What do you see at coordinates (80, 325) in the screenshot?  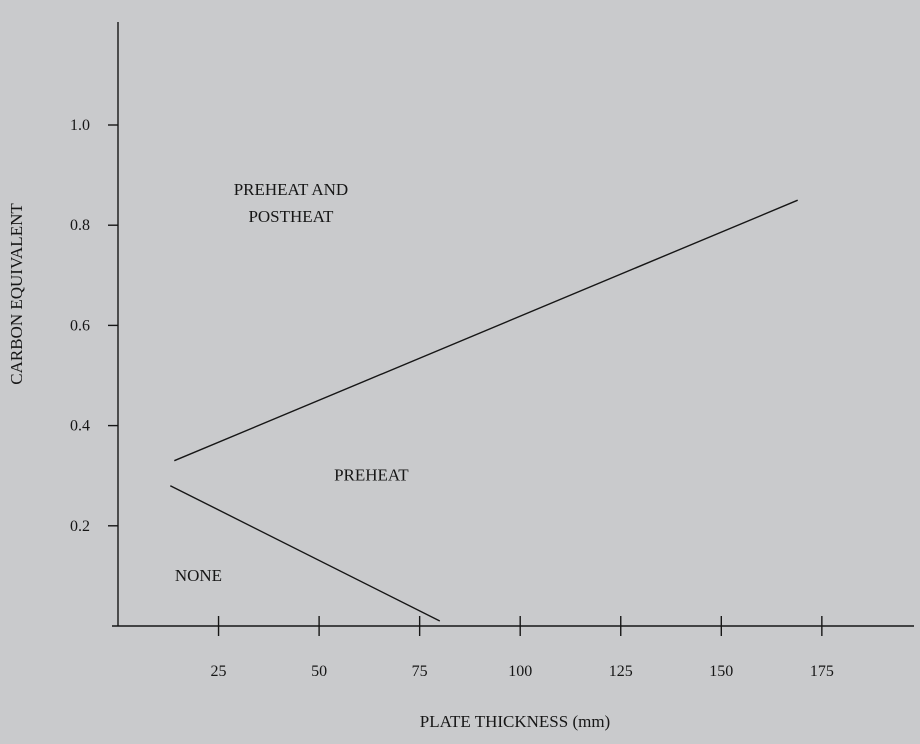 I see `y-tick-label: 0.6` at bounding box center [80, 325].